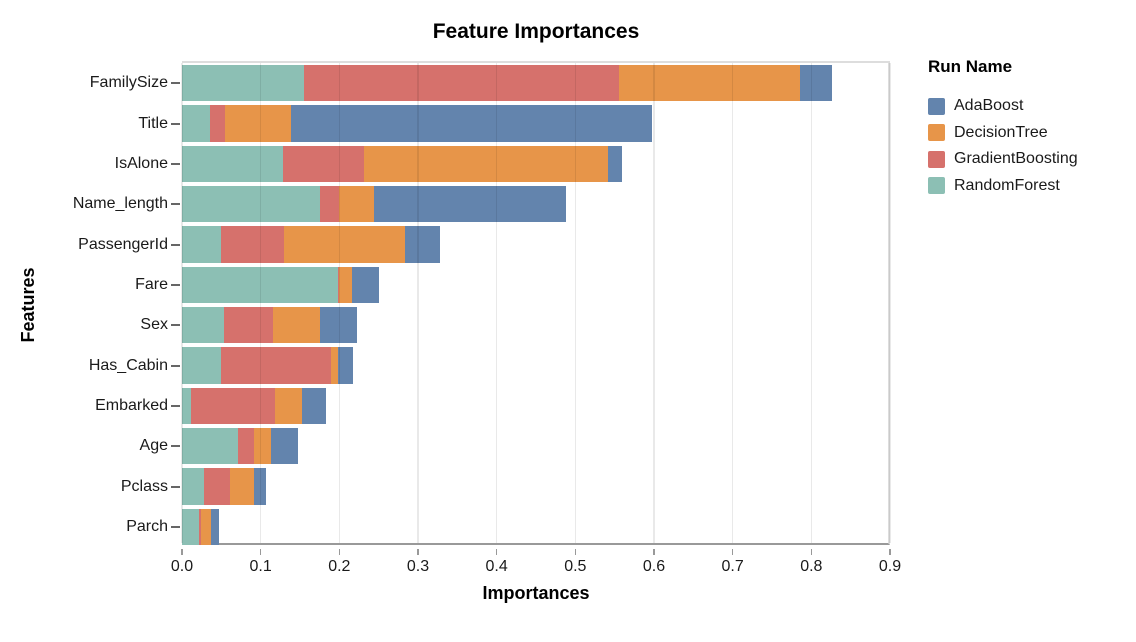  Describe the element at coordinates (153, 446) in the screenshot. I see `ytick-label-Age: Age` at that location.